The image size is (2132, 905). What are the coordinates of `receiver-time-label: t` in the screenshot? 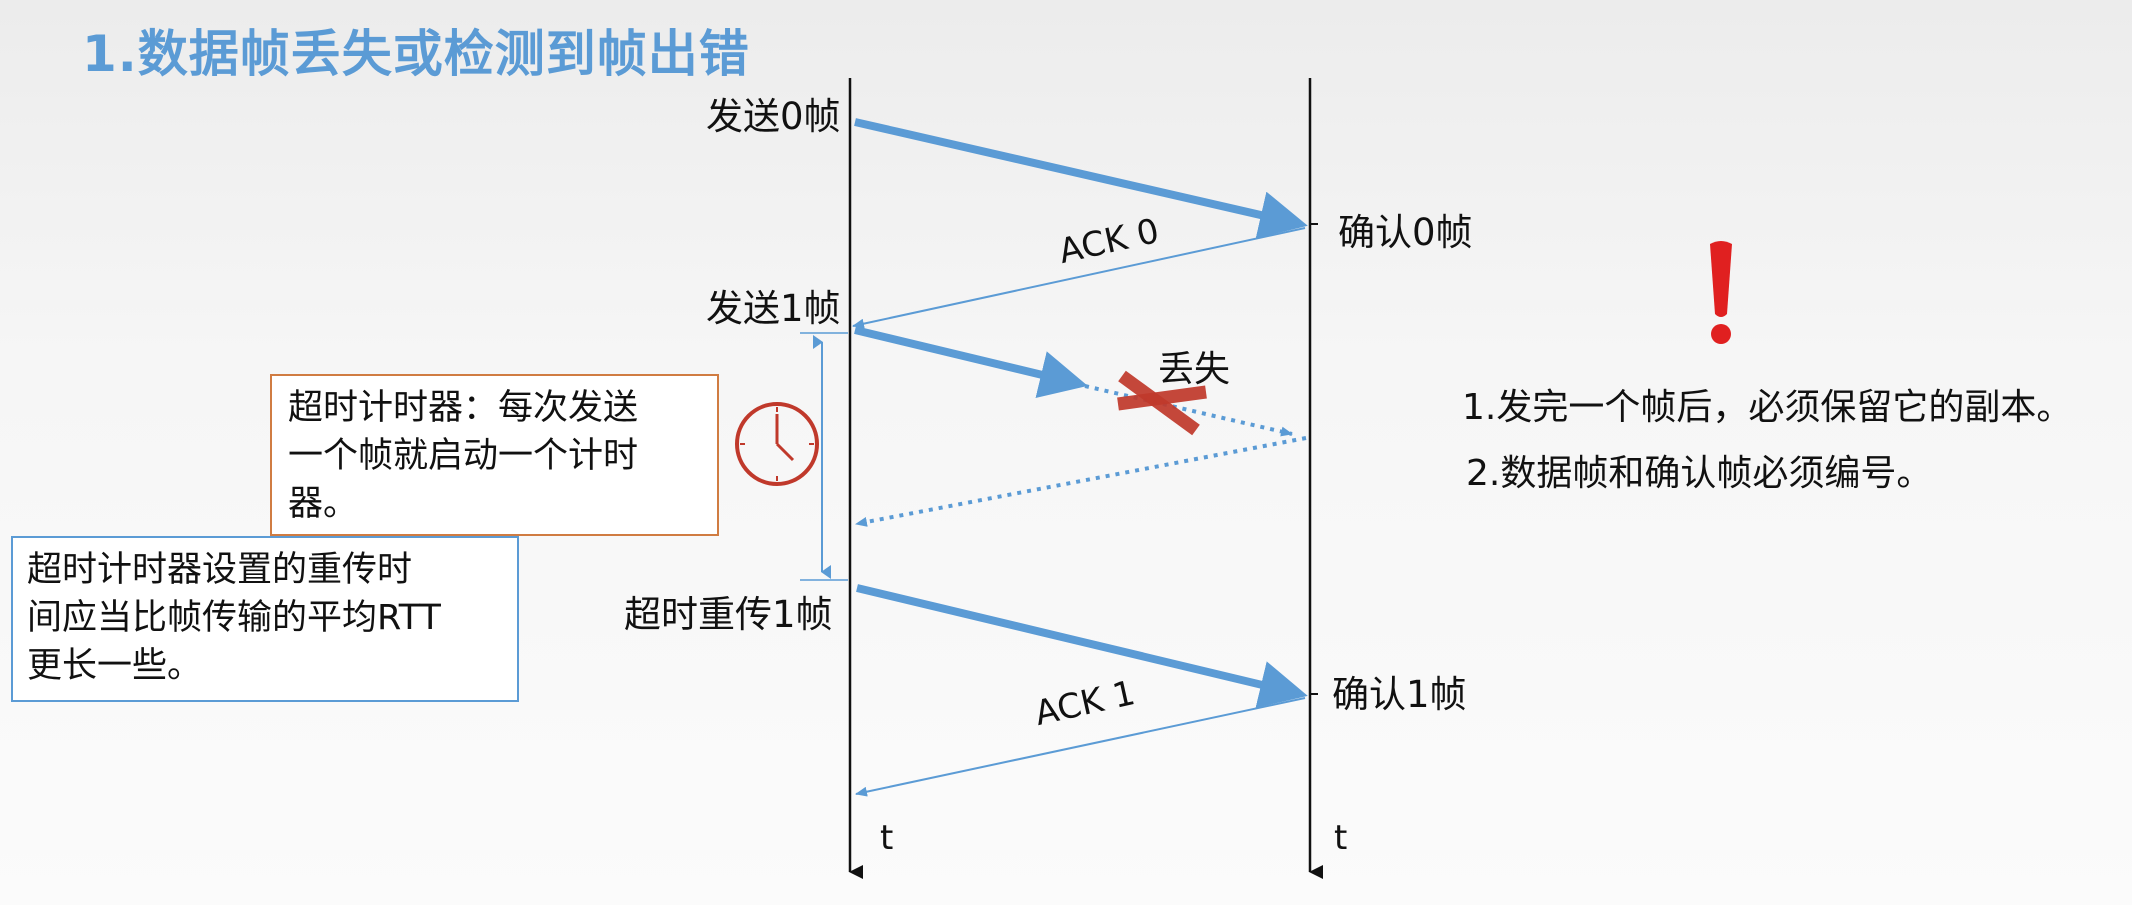 It's located at (1341, 838).